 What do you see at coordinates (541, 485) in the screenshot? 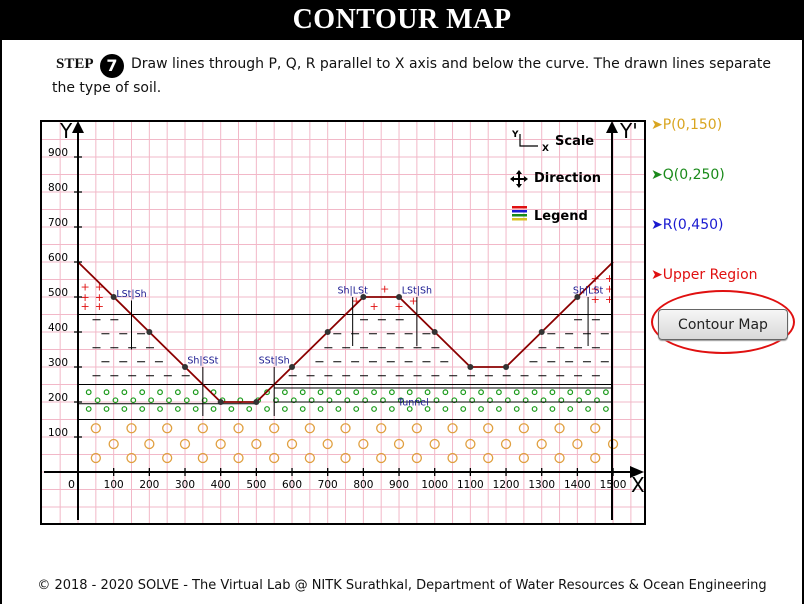
I see `x-tick-label: 1300` at bounding box center [541, 485].